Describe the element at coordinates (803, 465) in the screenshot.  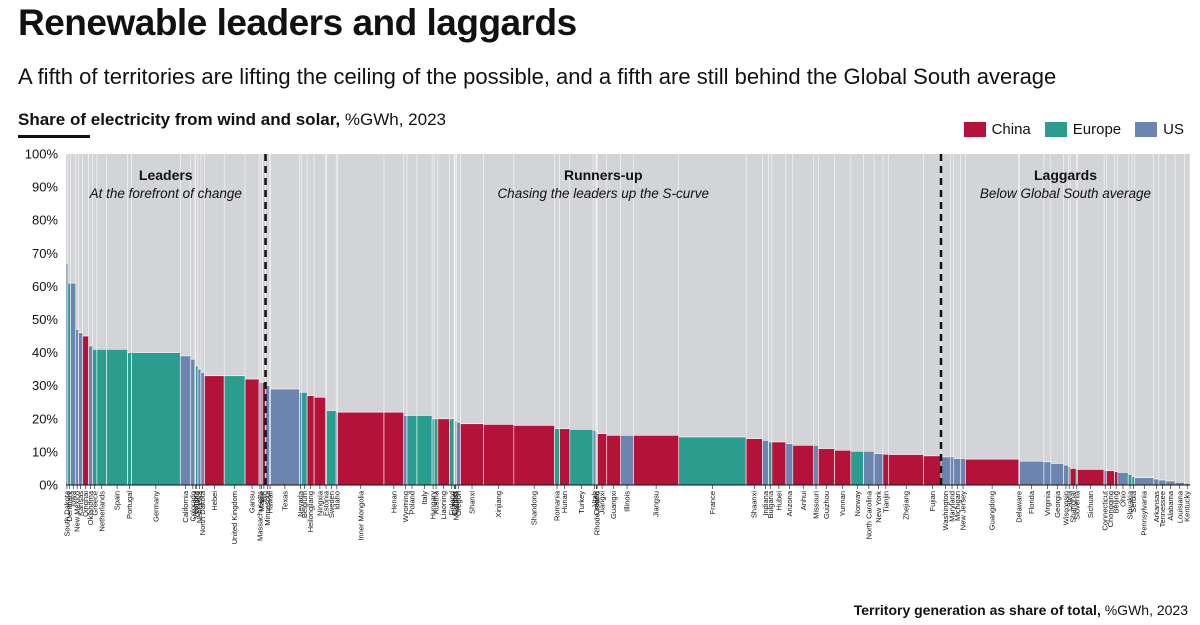
I see `bar-anhui` at that location.